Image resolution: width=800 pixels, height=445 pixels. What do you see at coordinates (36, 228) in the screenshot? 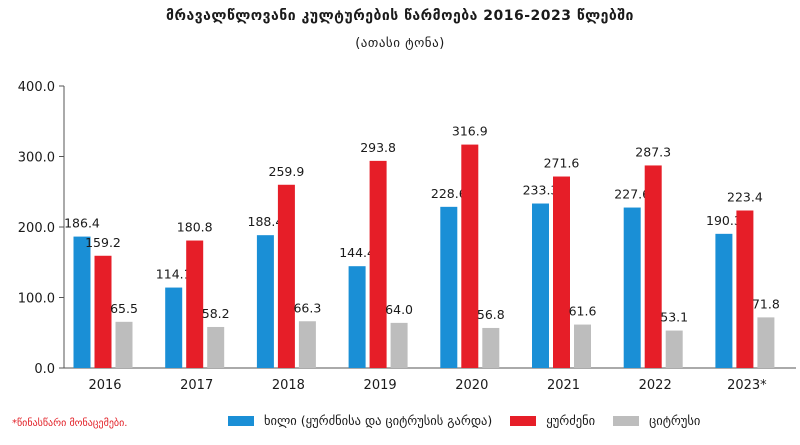
I see `y-tick-label: 200.0` at bounding box center [36, 228].